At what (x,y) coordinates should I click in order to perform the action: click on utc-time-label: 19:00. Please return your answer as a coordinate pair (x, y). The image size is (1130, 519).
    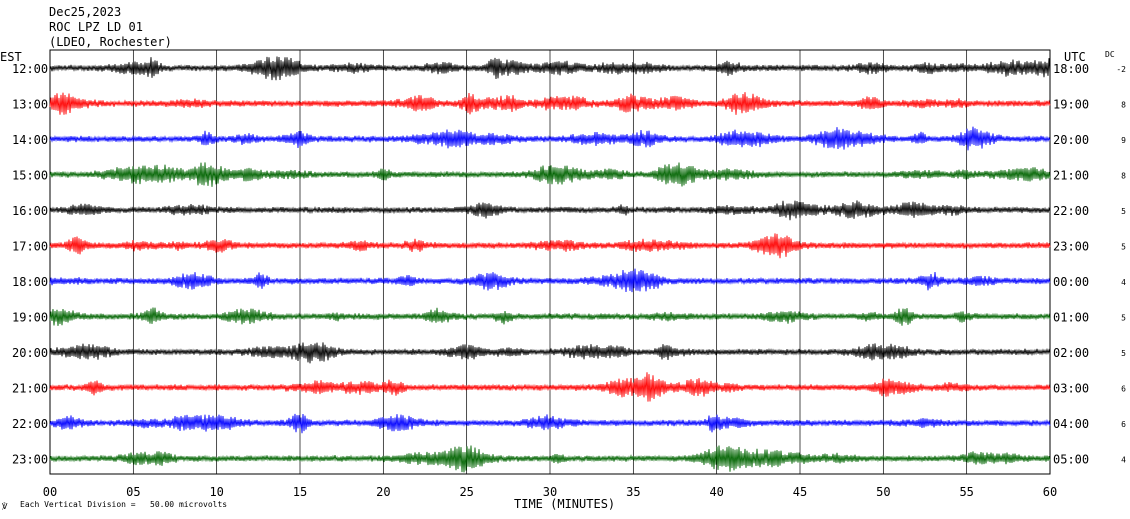
    Looking at the image, I should click on (1071, 105).